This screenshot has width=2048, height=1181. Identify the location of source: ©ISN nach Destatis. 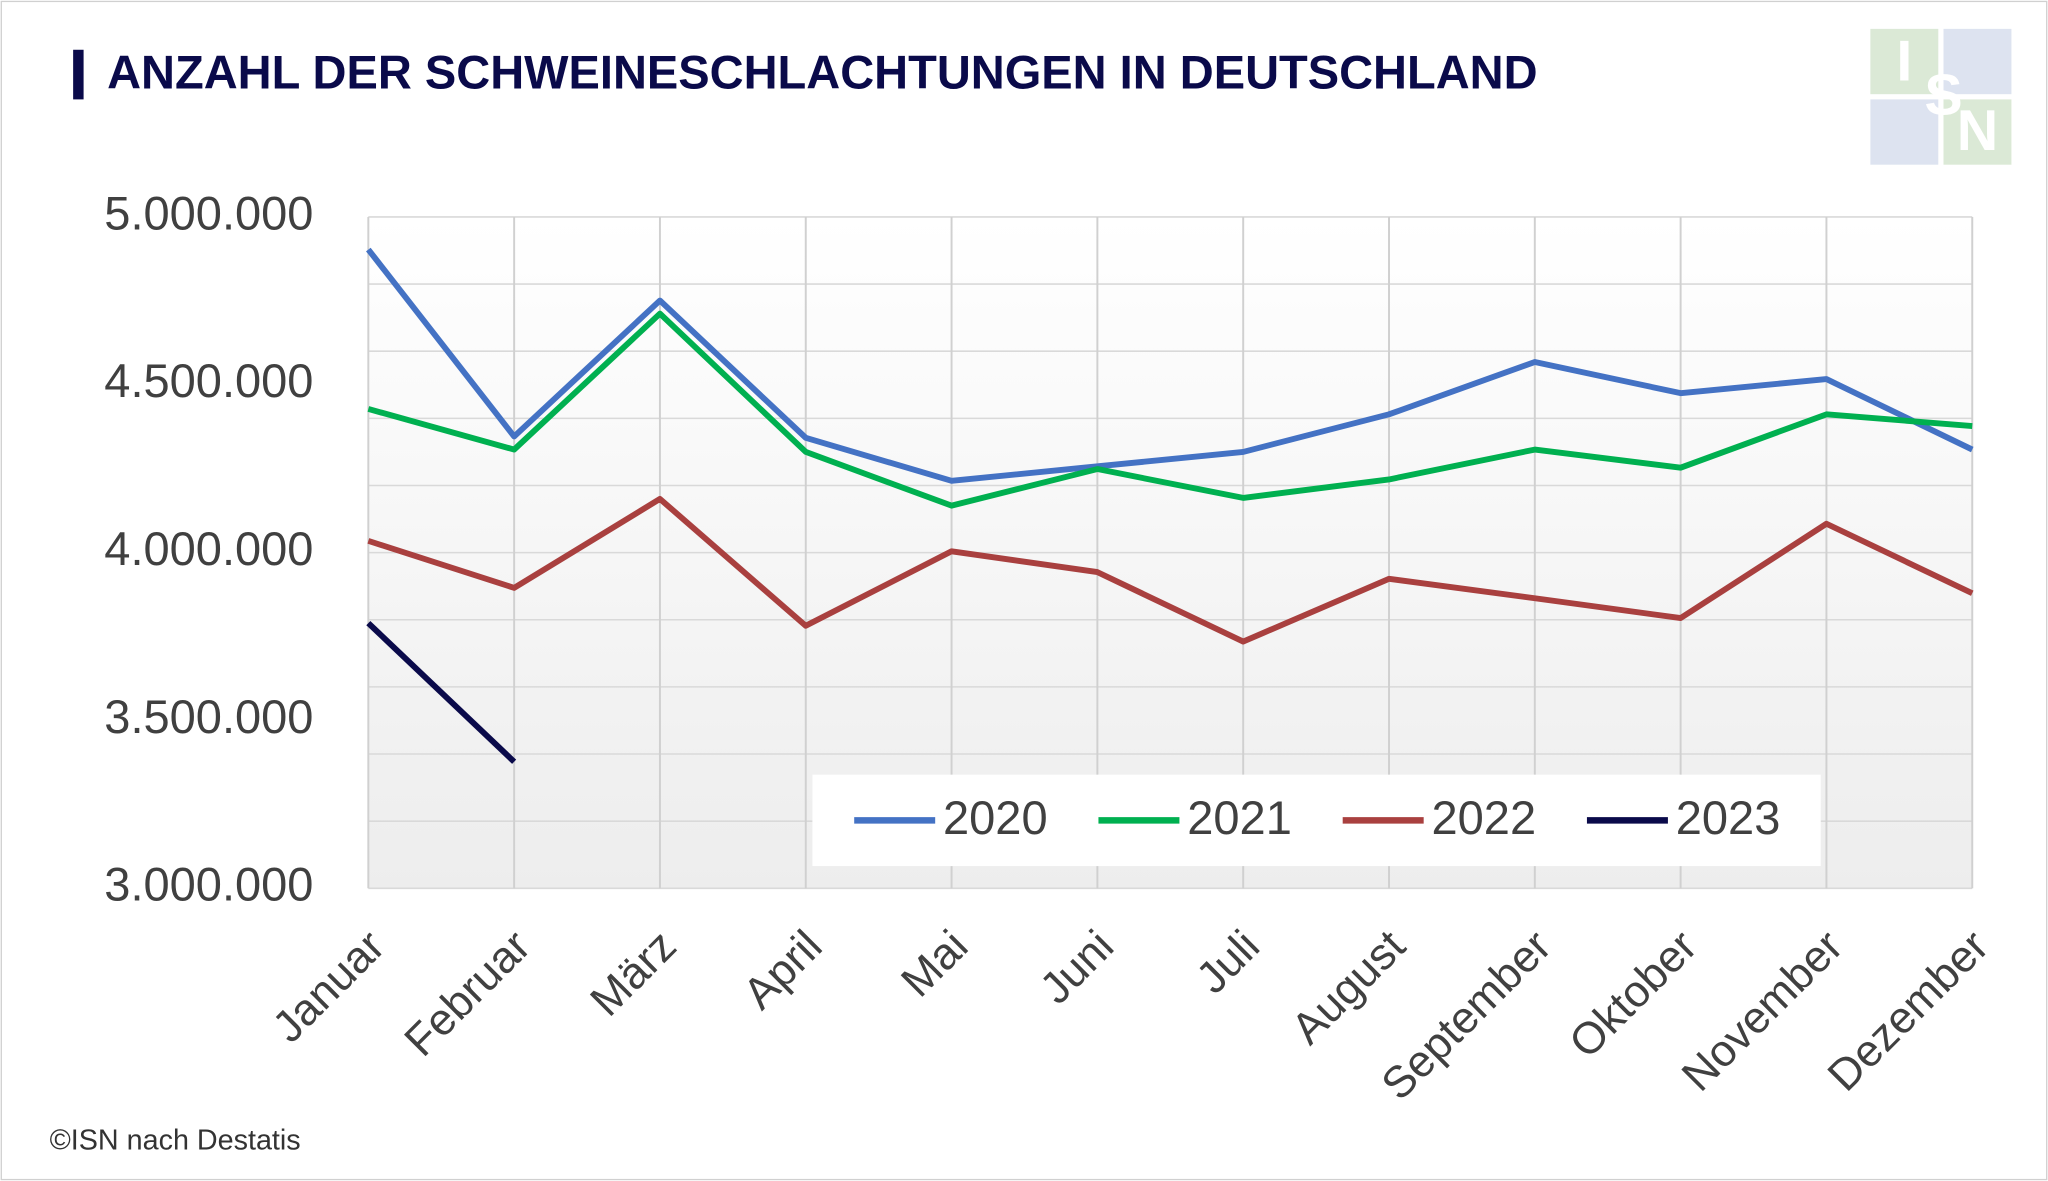
(175, 1140).